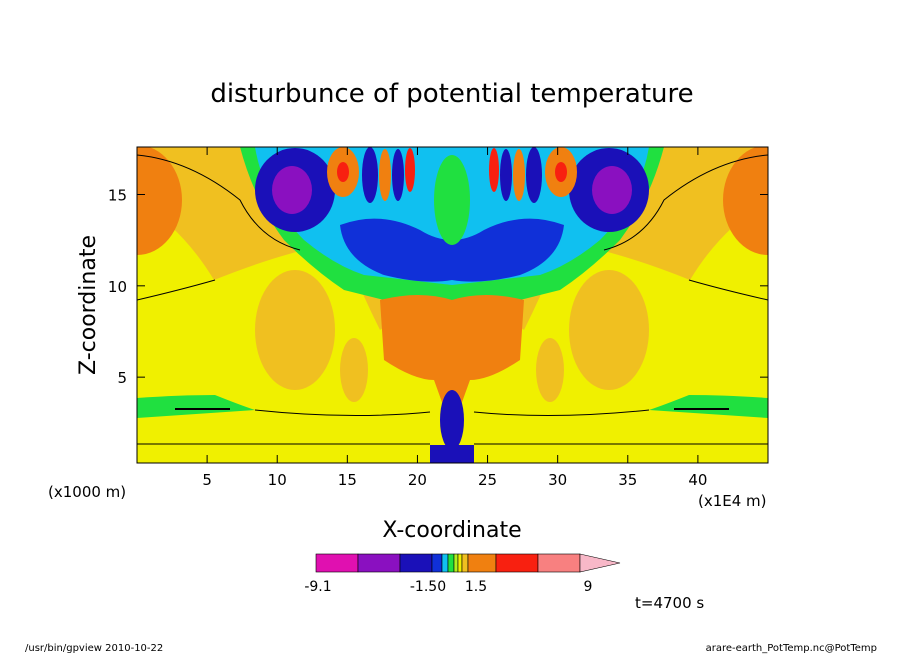 The image size is (904, 654). I want to click on x-tick-label: 10, so click(277, 480).